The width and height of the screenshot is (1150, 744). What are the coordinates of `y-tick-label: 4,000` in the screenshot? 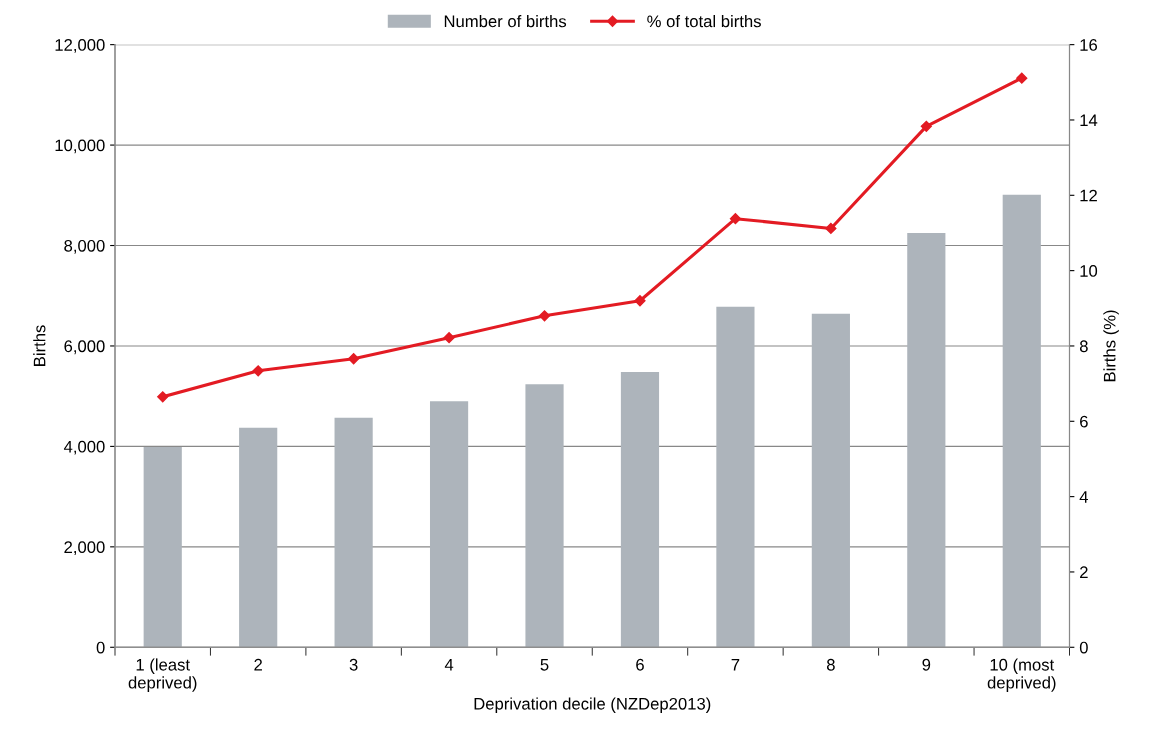 It's located at (84, 447).